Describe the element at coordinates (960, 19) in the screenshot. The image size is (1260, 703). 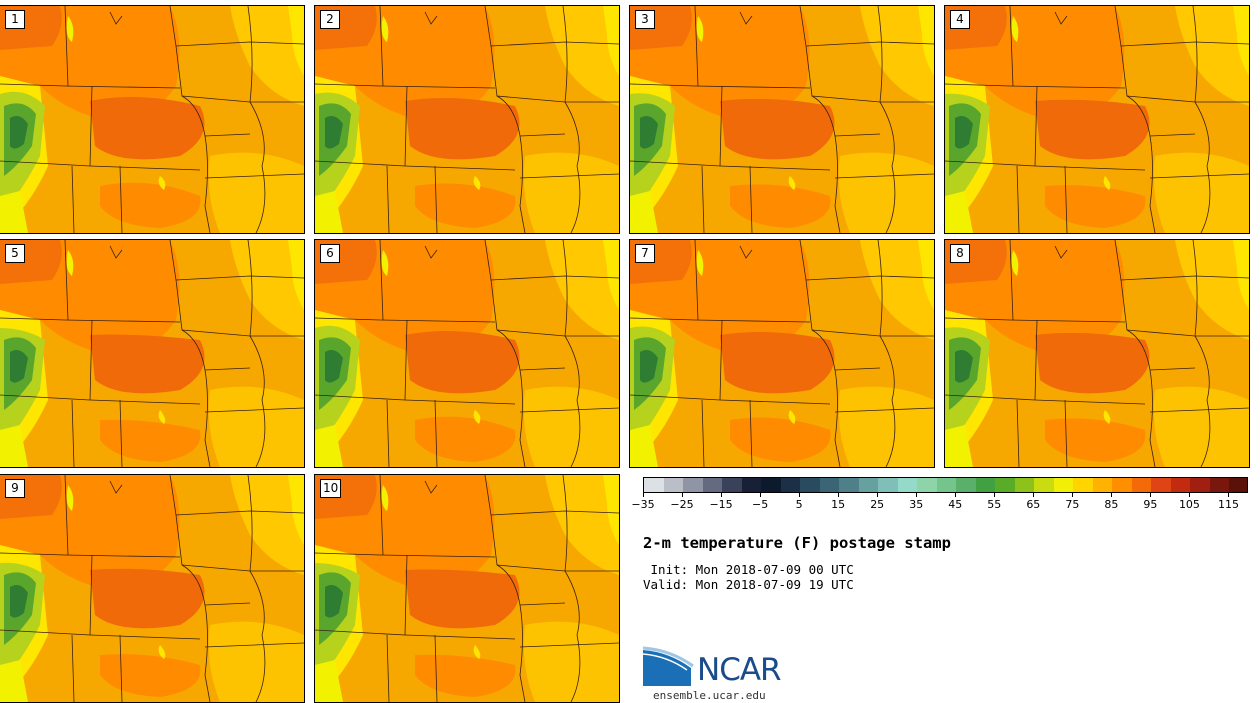
I see `member-number-label: 4` at that location.